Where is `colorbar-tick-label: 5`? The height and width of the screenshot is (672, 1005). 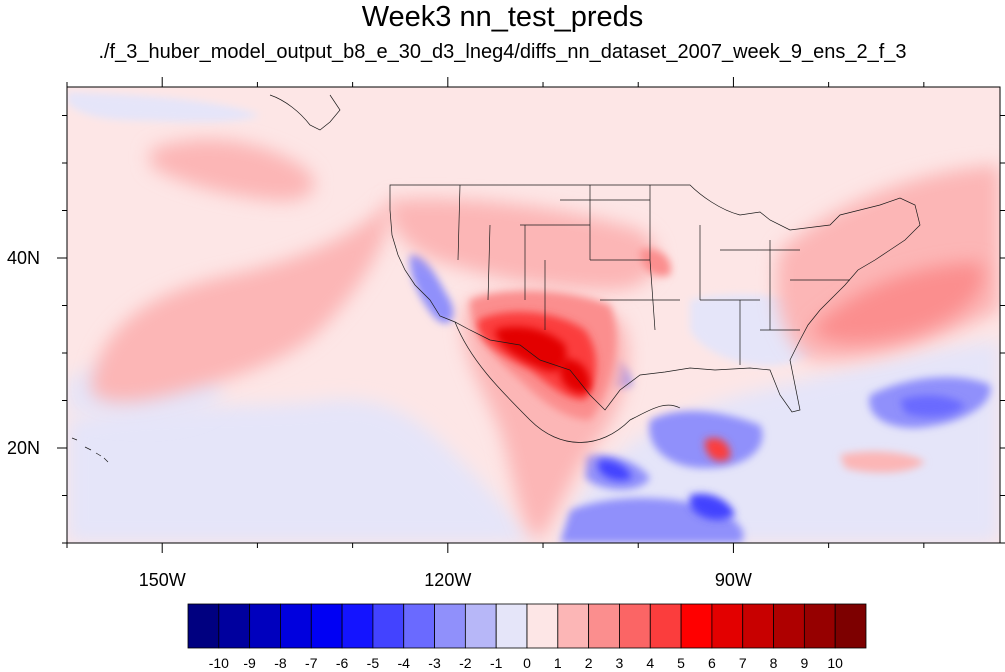 colorbar-tick-label: 5 is located at coordinates (681, 663).